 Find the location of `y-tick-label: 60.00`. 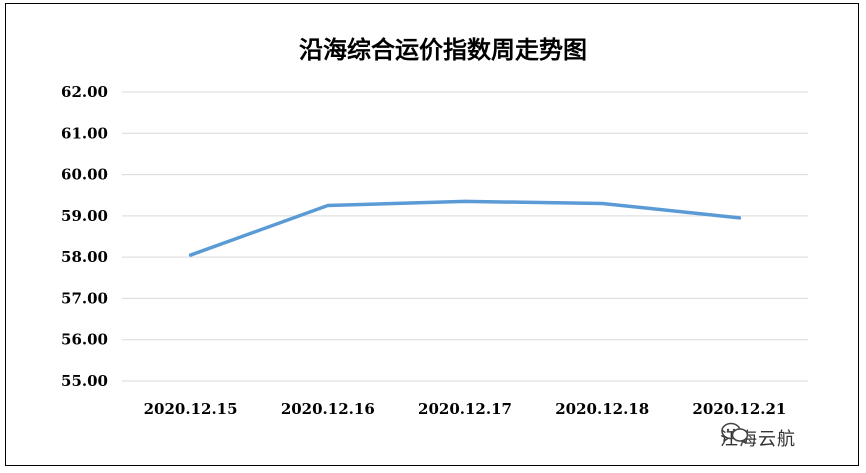

y-tick-label: 60.00 is located at coordinates (84, 175).